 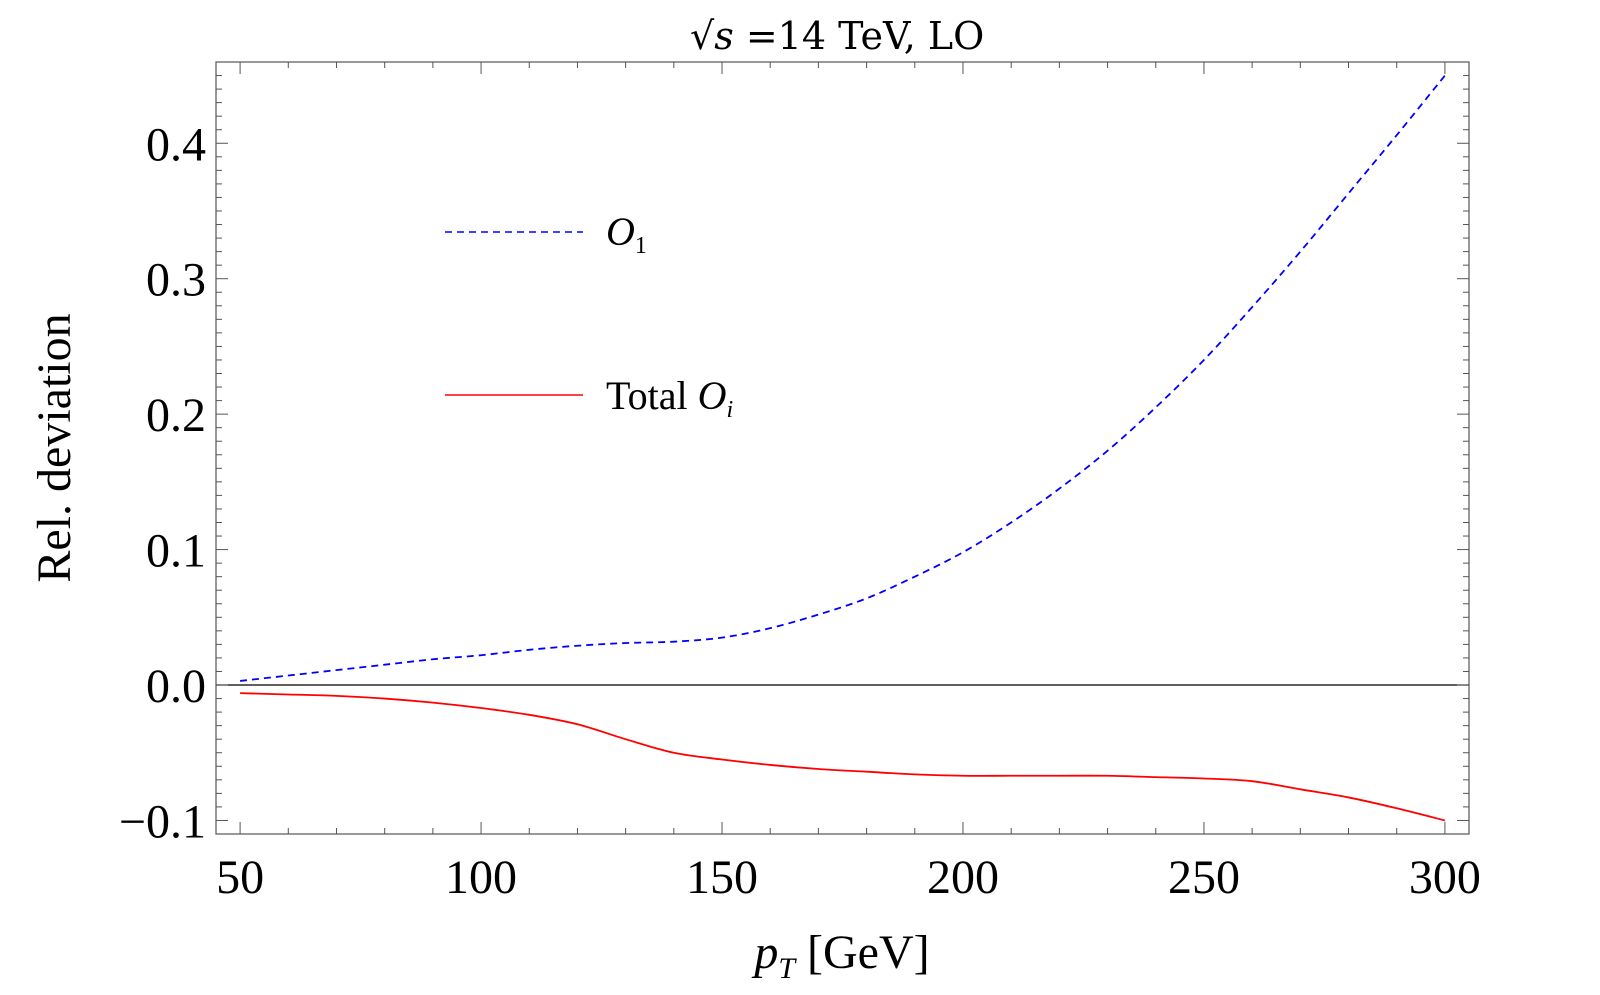 What do you see at coordinates (1204, 877) in the screenshot?
I see `x-tick-label: 250` at bounding box center [1204, 877].